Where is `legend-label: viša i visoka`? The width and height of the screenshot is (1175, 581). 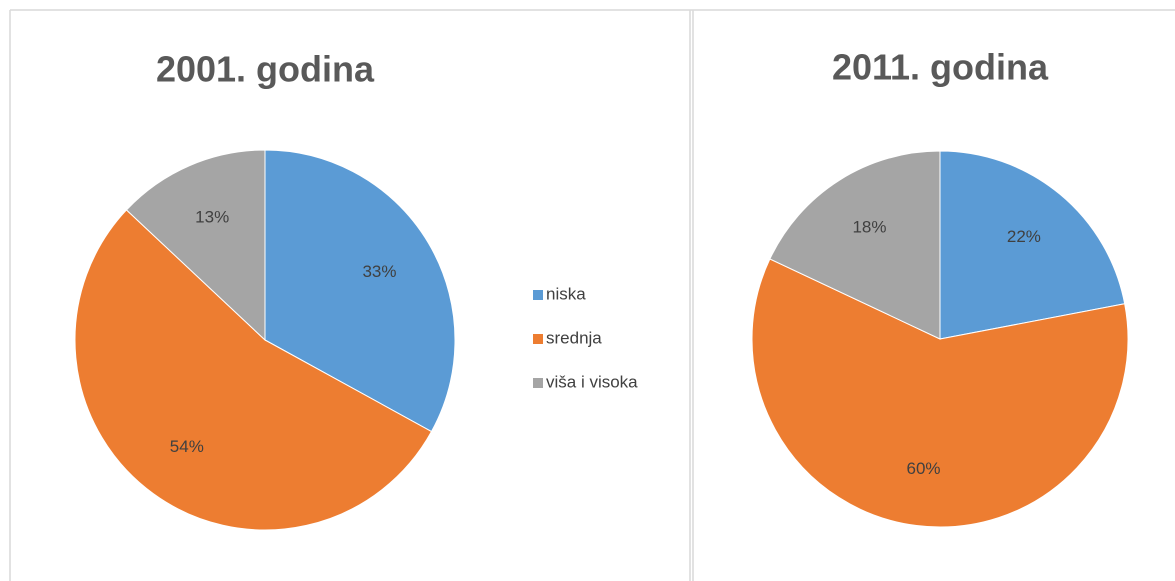
legend-label: viša i visoka is located at coordinates (592, 381).